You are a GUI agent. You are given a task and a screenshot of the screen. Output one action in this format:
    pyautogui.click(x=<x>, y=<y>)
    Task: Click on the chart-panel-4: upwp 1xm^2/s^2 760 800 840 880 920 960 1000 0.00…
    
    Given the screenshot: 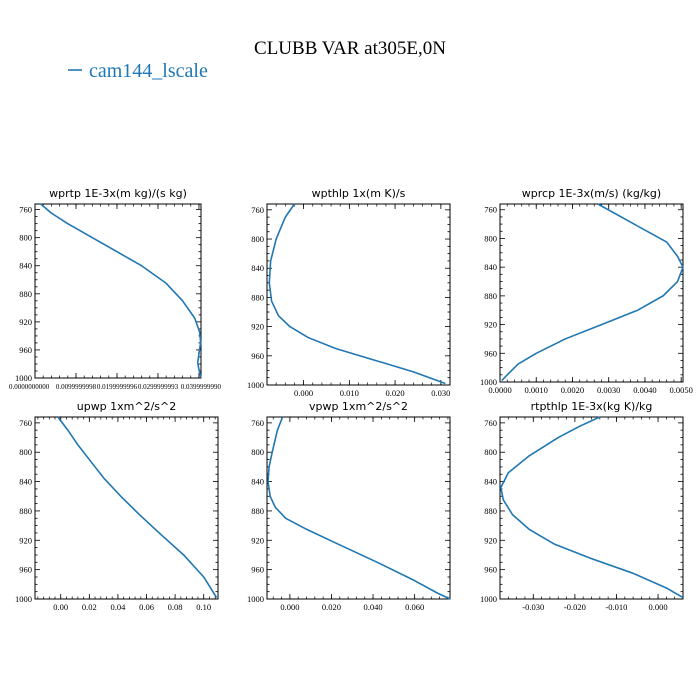 What is the action you would take?
    pyautogui.click(x=117, y=506)
    